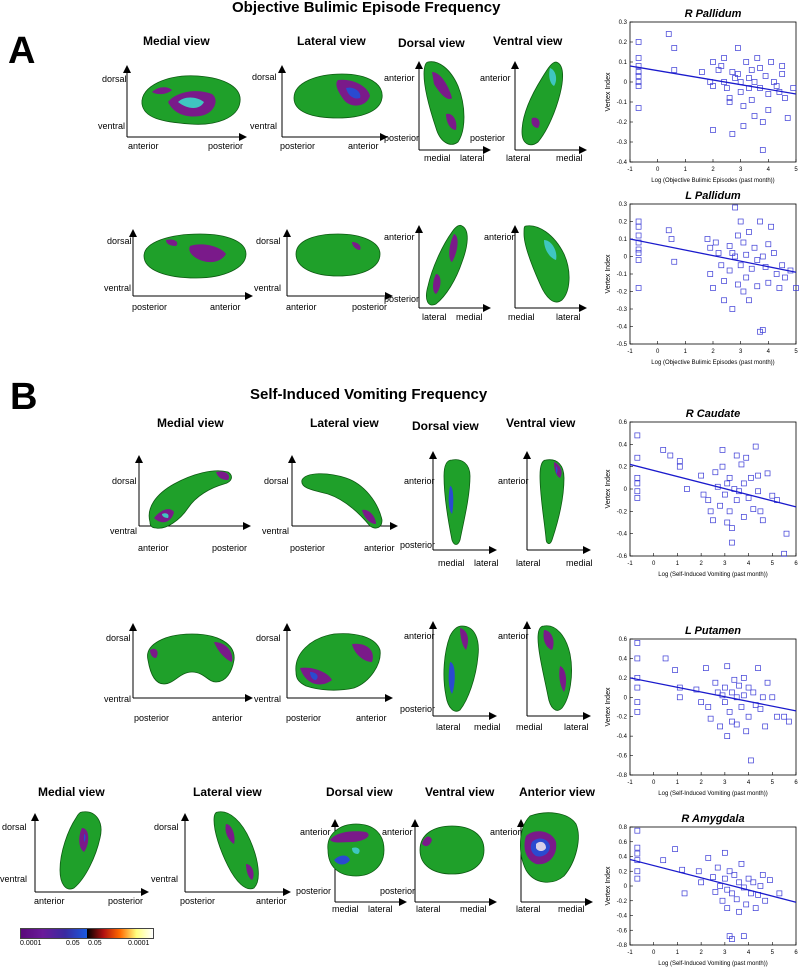 The height and width of the screenshot is (973, 800). I want to click on view-title-b-medial: Medial view, so click(190, 423).